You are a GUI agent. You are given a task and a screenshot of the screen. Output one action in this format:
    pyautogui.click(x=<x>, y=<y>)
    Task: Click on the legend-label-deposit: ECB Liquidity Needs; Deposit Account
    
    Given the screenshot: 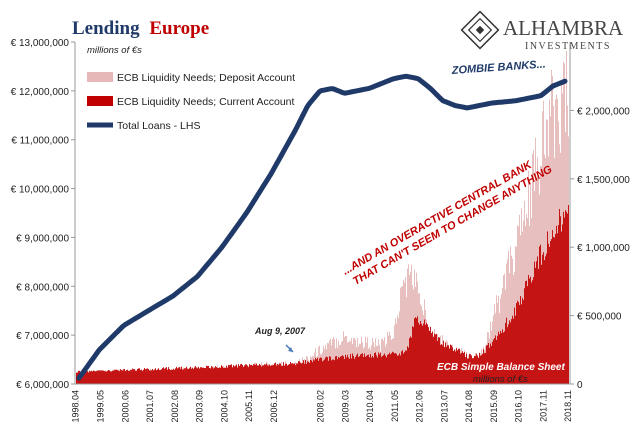 What is the action you would take?
    pyautogui.click(x=206, y=78)
    